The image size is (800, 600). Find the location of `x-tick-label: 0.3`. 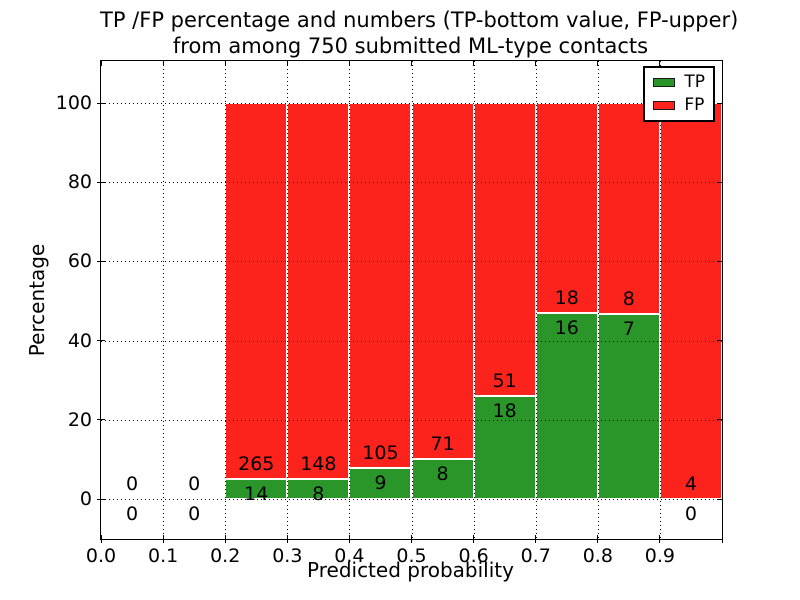

x-tick-label: 0.3 is located at coordinates (287, 556).